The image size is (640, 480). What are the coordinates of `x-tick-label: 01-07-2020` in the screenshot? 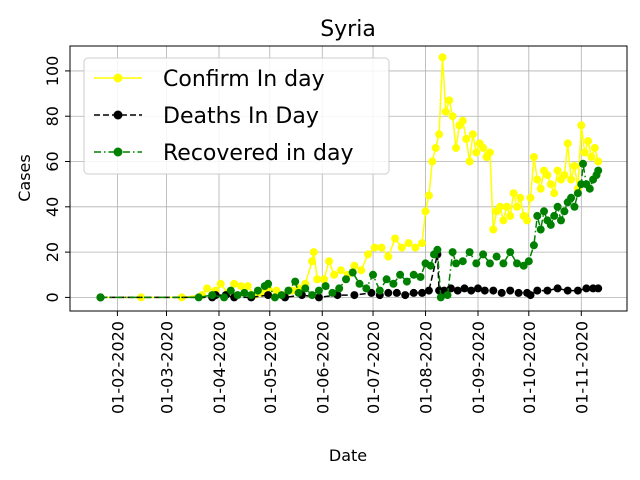 It's located at (373, 367).